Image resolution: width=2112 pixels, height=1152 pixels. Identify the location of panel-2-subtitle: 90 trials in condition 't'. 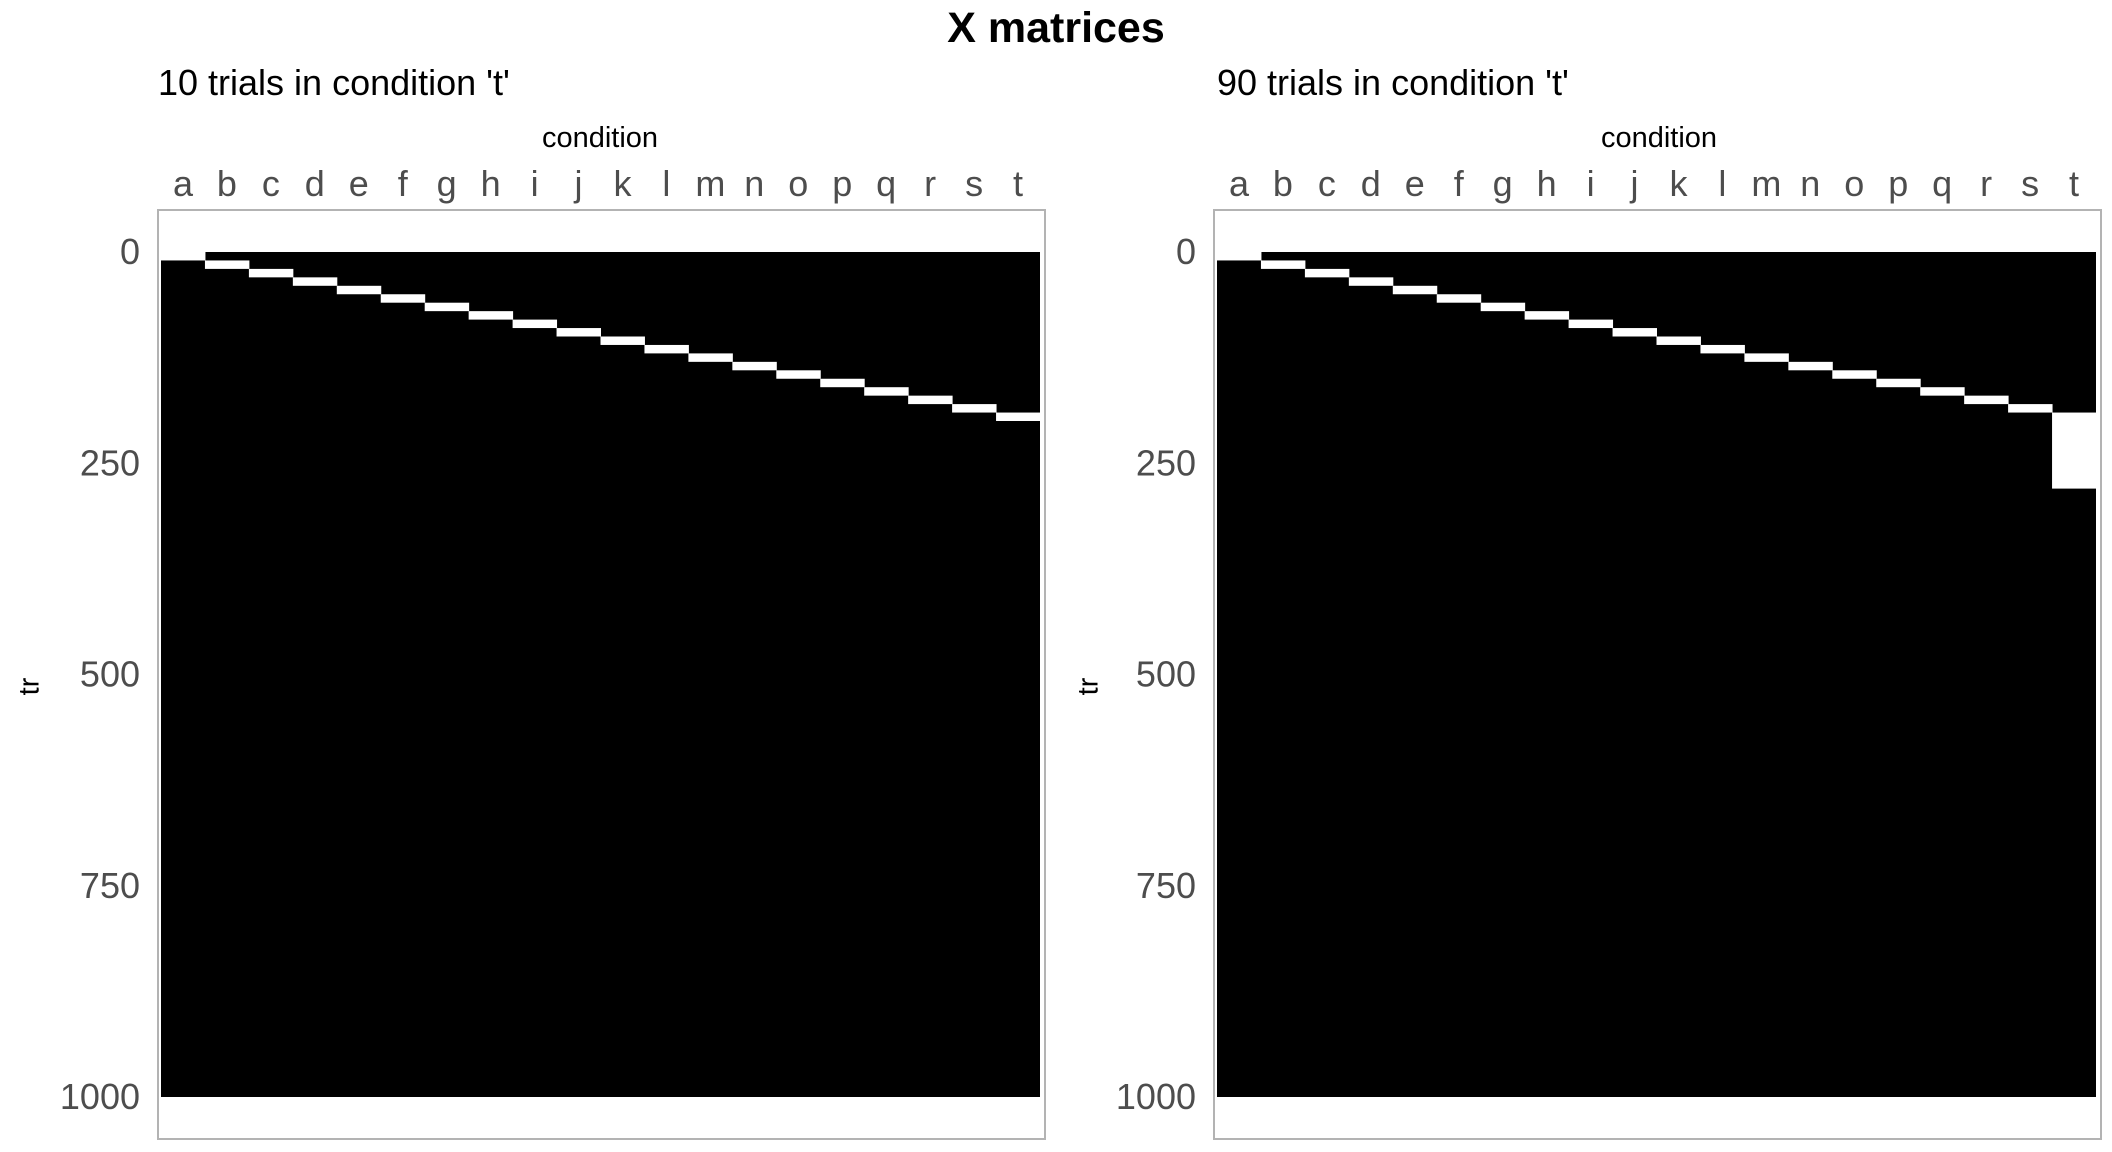
(1393, 82).